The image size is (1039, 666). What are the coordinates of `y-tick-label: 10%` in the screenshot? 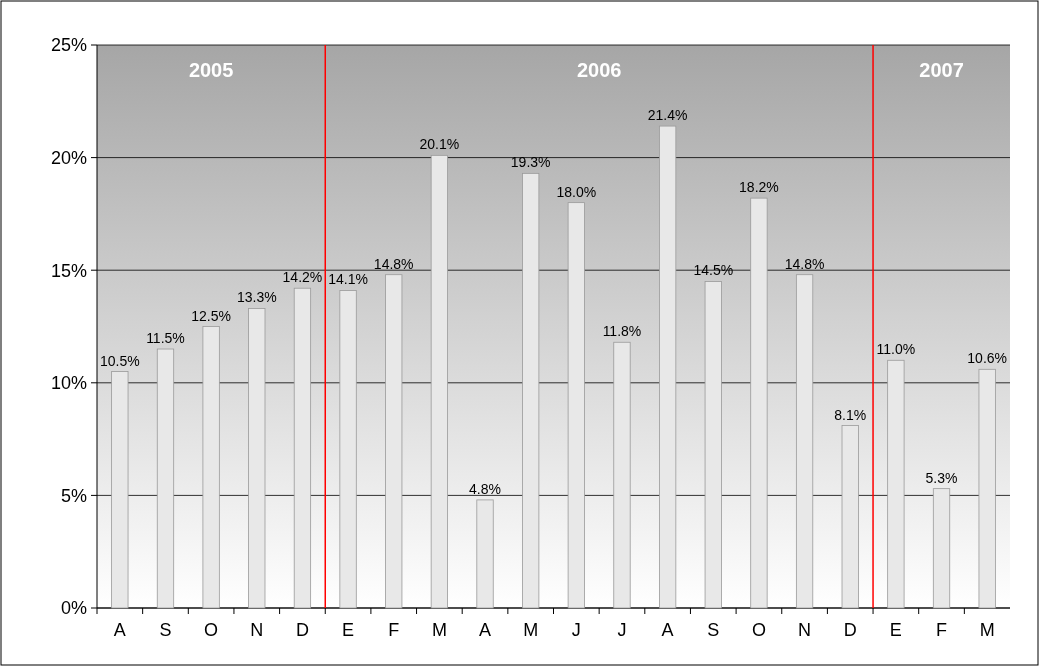 It's located at (68, 383).